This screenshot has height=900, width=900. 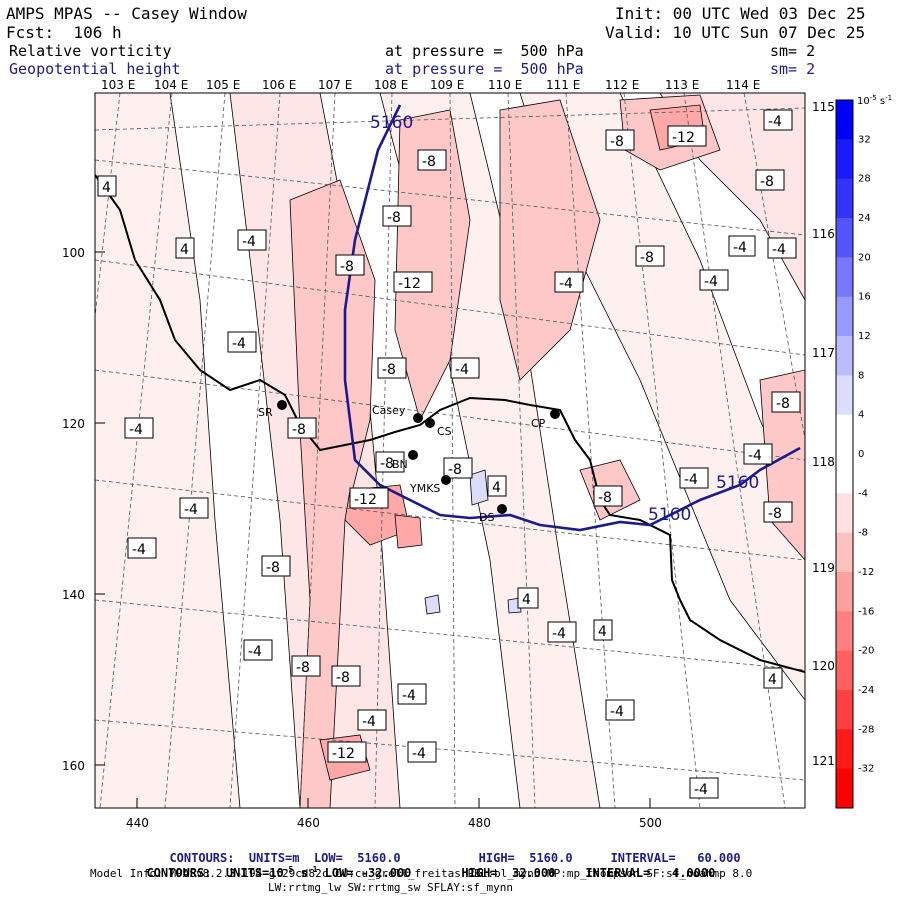 I want to click on footer-model-info-2: LW:rrtmg_lw SW:rrtmg_sw SFLAY:sf_mynn, so click(x=391, y=887).